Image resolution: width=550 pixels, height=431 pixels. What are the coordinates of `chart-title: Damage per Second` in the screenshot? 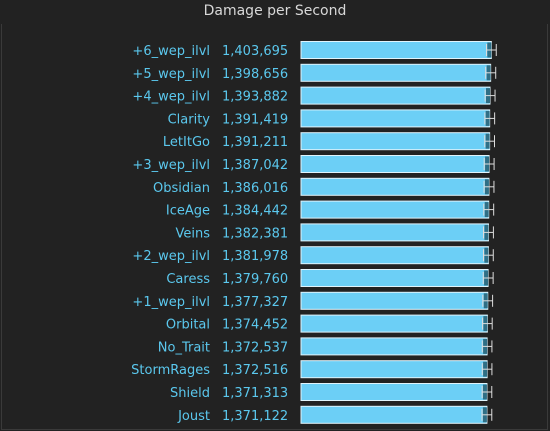 It's located at (275, 11).